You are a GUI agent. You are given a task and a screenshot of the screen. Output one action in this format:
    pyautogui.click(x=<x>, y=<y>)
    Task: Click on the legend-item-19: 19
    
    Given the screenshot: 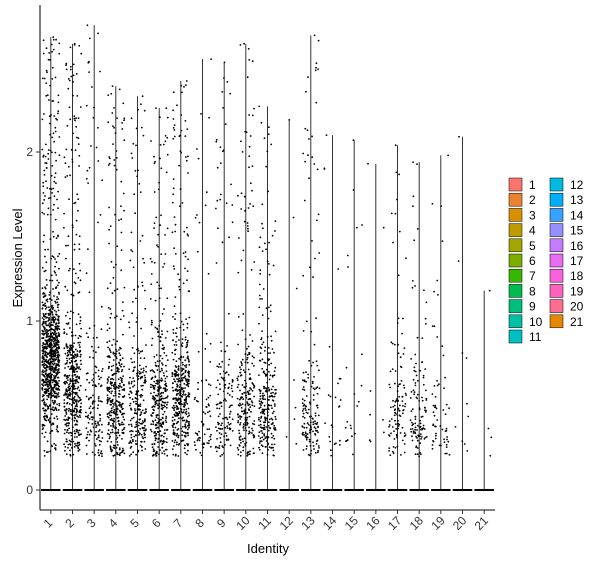 What is the action you would take?
    pyautogui.click(x=566, y=291)
    